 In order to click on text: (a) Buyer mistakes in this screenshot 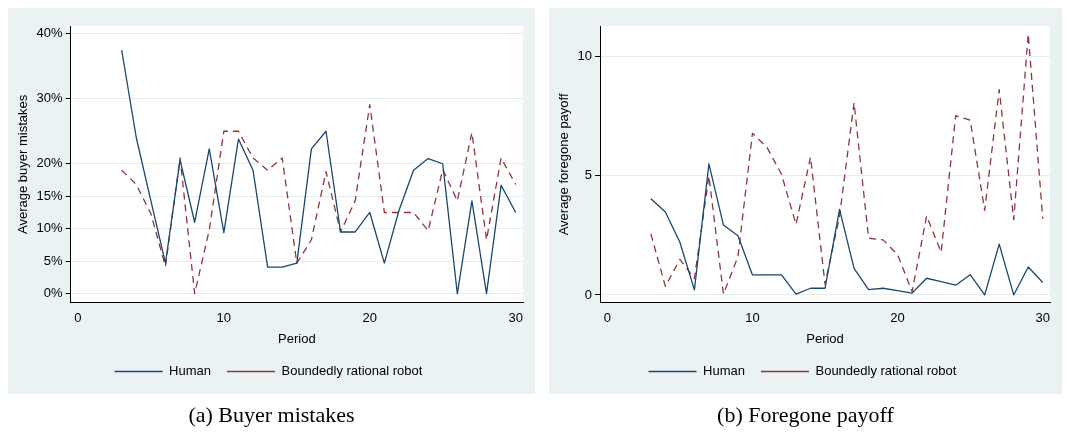, I will do `click(271, 415)`.